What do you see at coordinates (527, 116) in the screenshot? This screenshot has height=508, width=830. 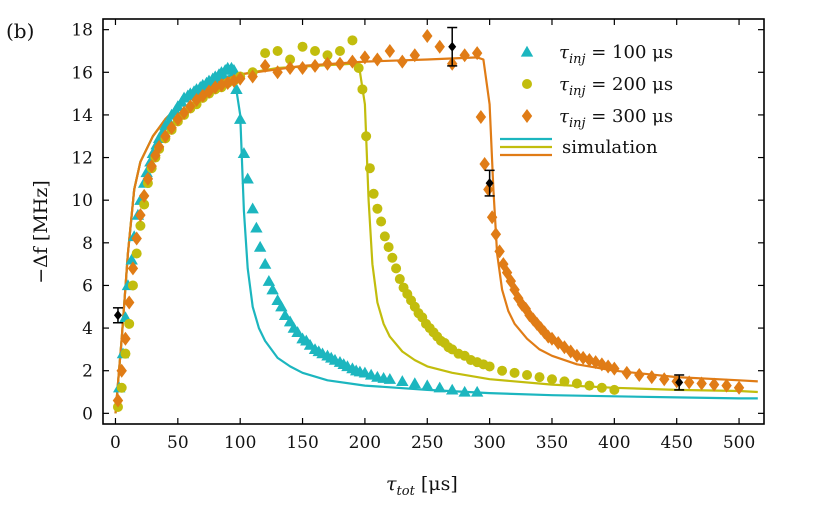 I see `legend-diamond-symbol` at bounding box center [527, 116].